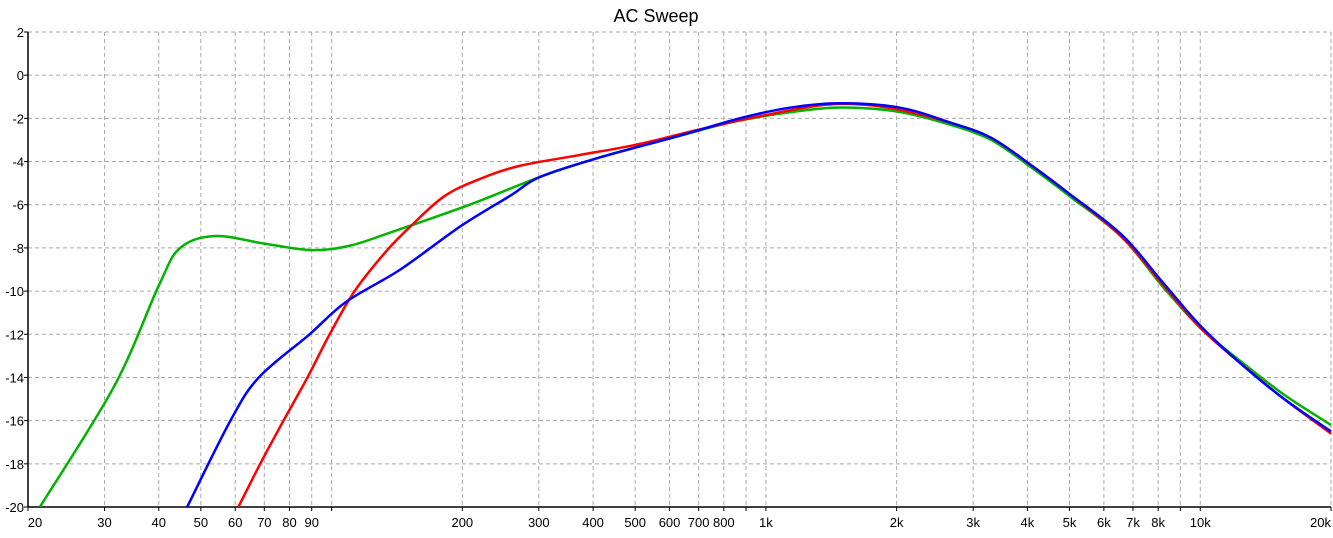  Describe the element at coordinates (18, 248) in the screenshot. I see `y-tick-label: -8` at that location.